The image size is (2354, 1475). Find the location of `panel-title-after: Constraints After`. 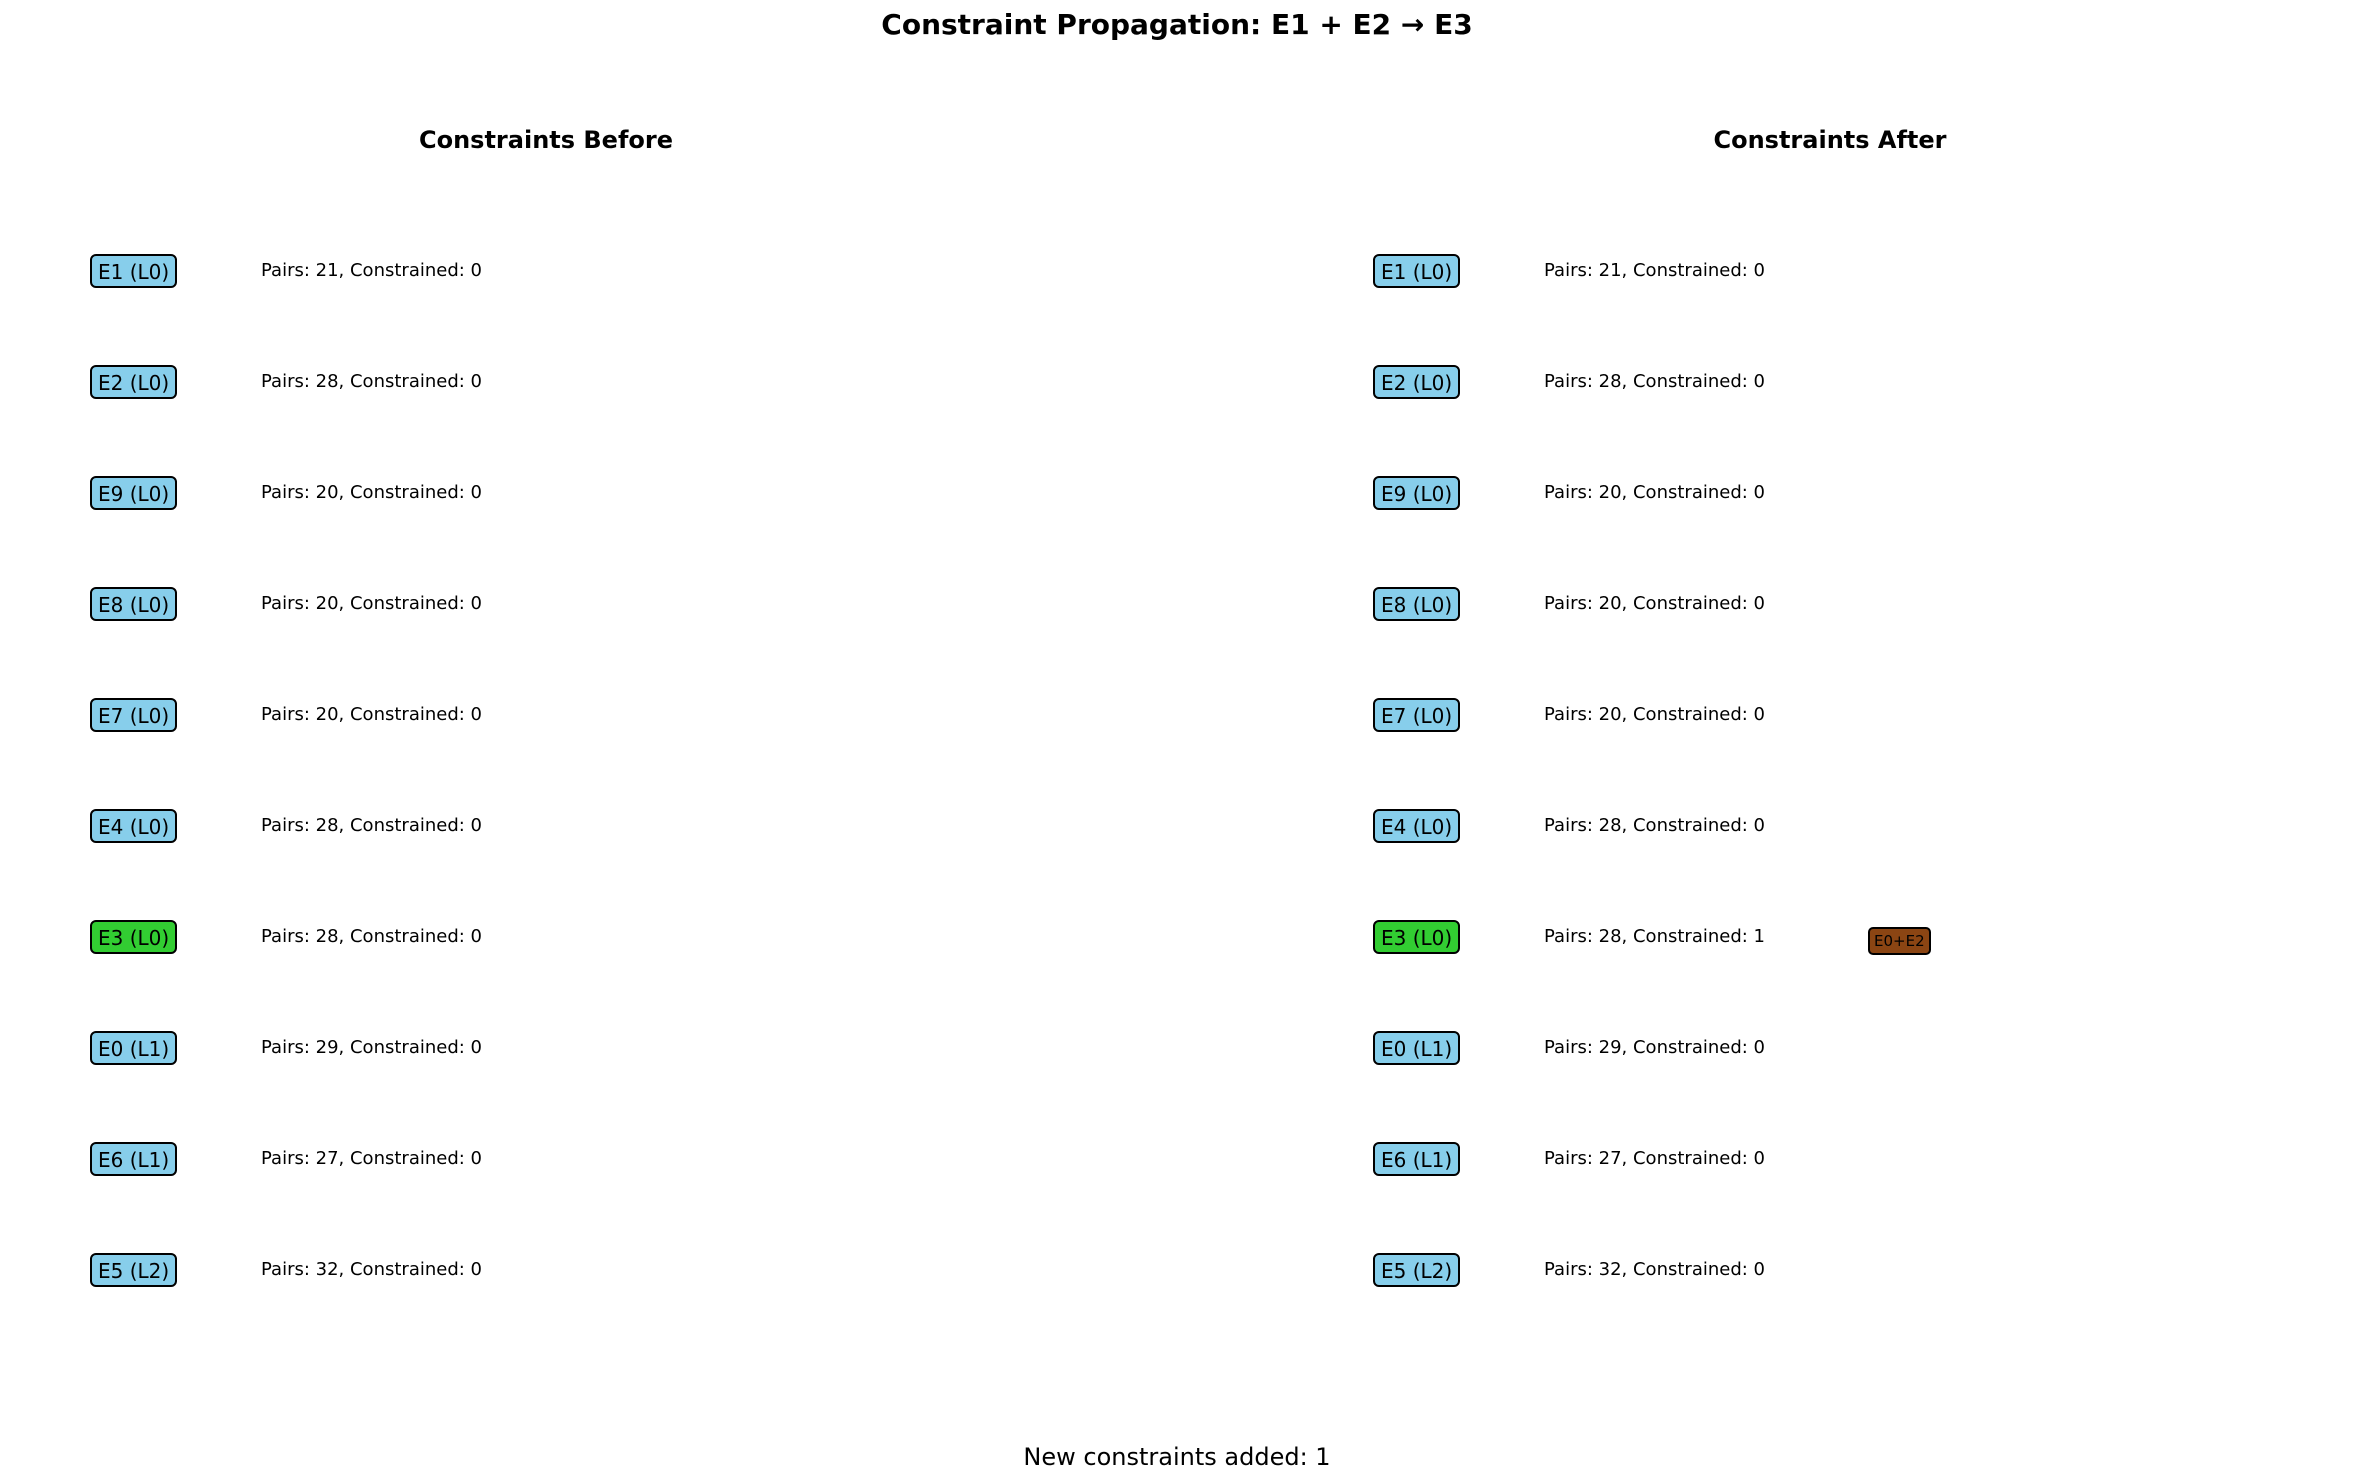

panel-title-after: Constraints After is located at coordinates (1830, 140).